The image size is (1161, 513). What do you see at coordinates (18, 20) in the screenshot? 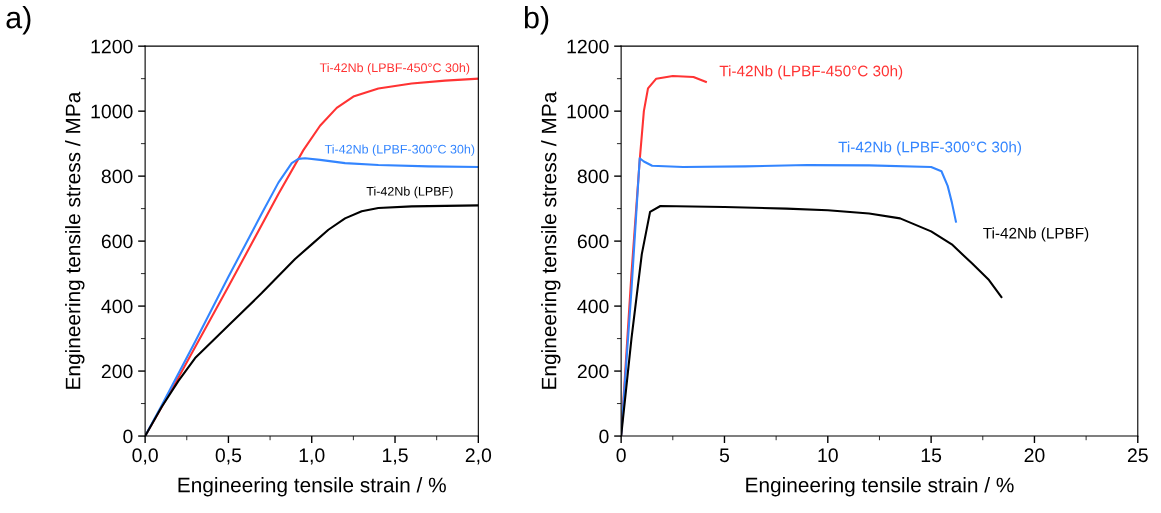
I see `chart-title: a)` at bounding box center [18, 20].